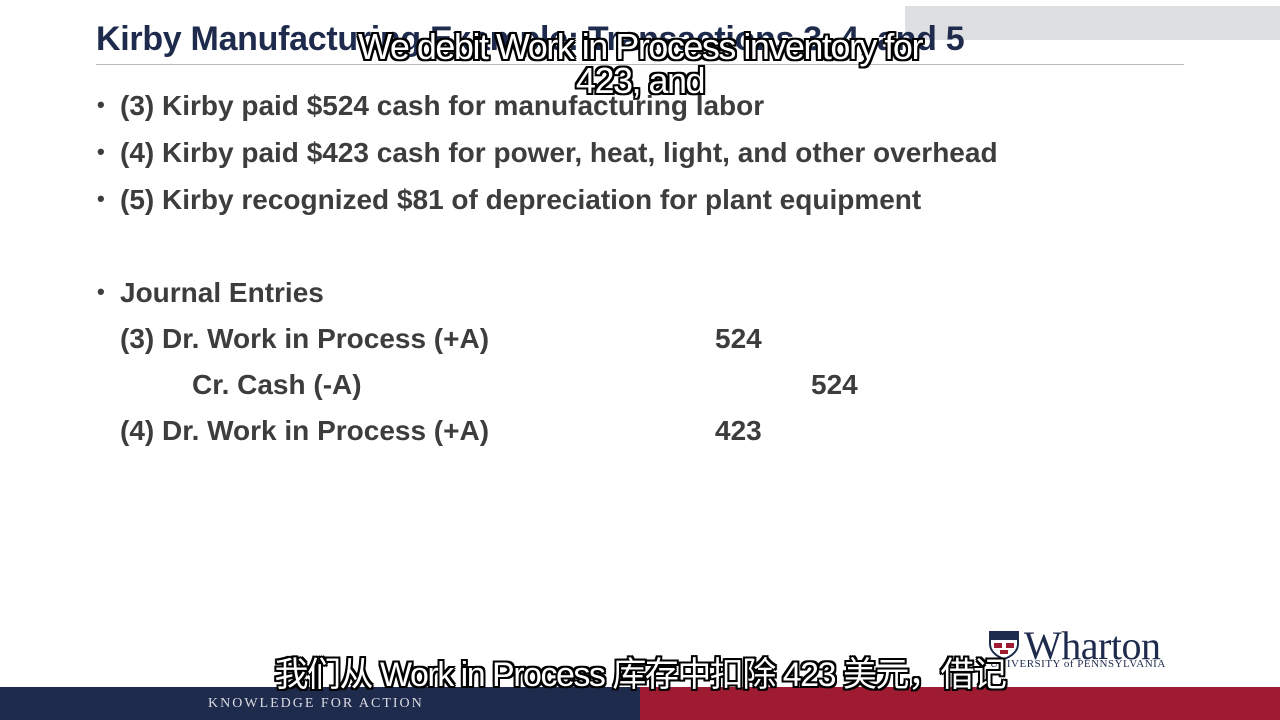 The image size is (1280, 720). I want to click on journal-credit-amount: 524, so click(834, 384).